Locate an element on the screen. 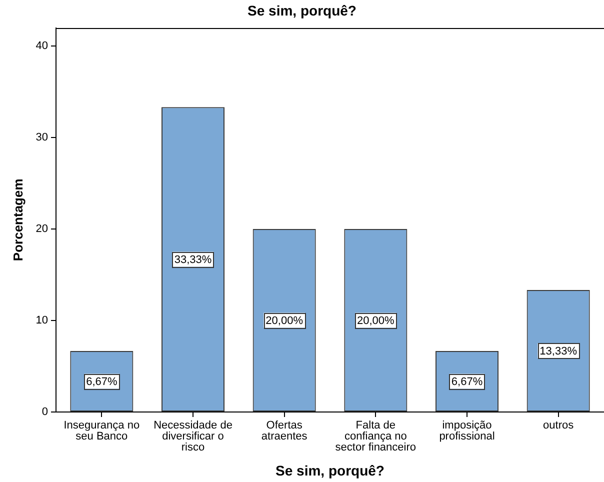 Image resolution: width=604 pixels, height=482 pixels. x-tick-label: outros is located at coordinates (558, 426).